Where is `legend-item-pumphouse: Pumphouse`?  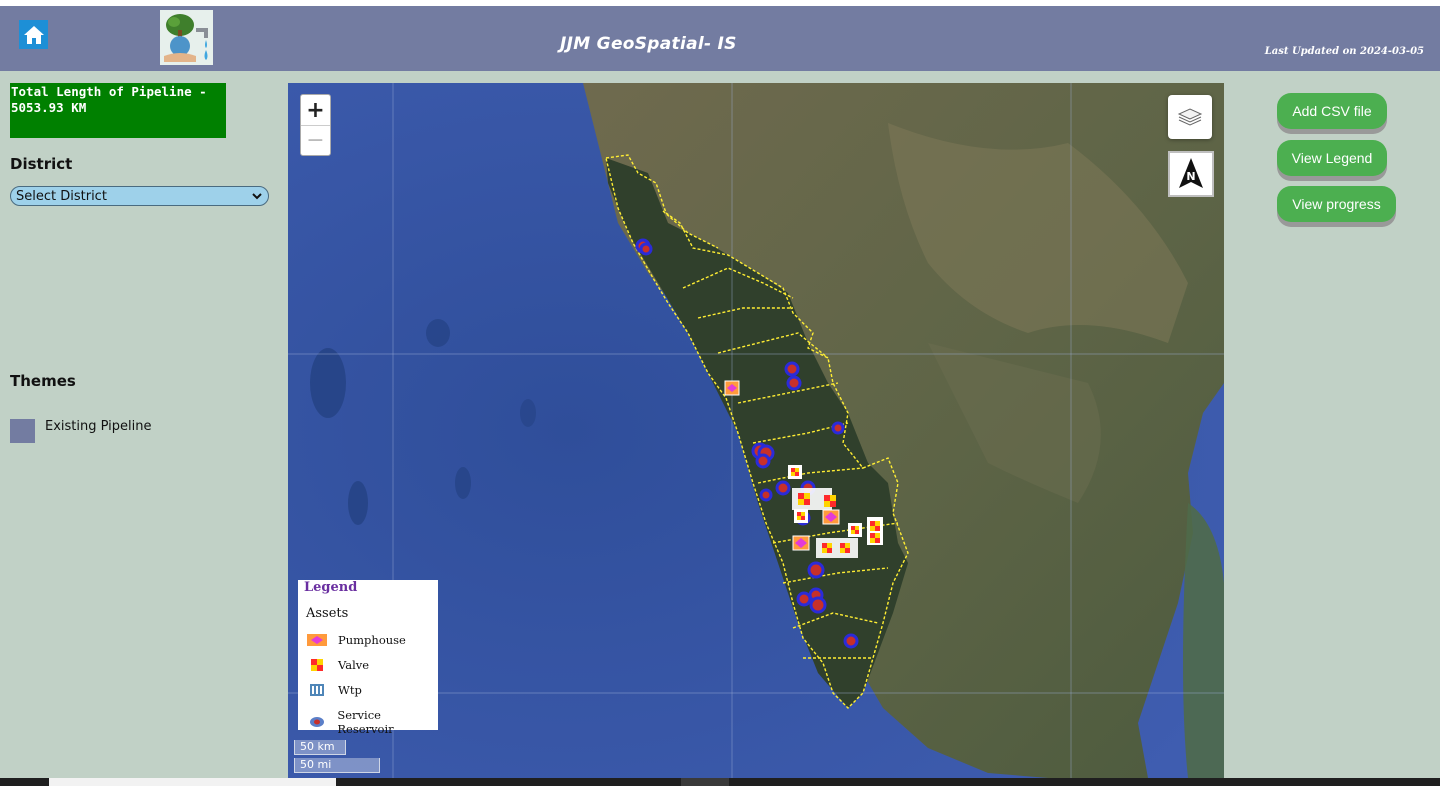
legend-item-pumphouse: Pumphouse is located at coordinates (356, 640).